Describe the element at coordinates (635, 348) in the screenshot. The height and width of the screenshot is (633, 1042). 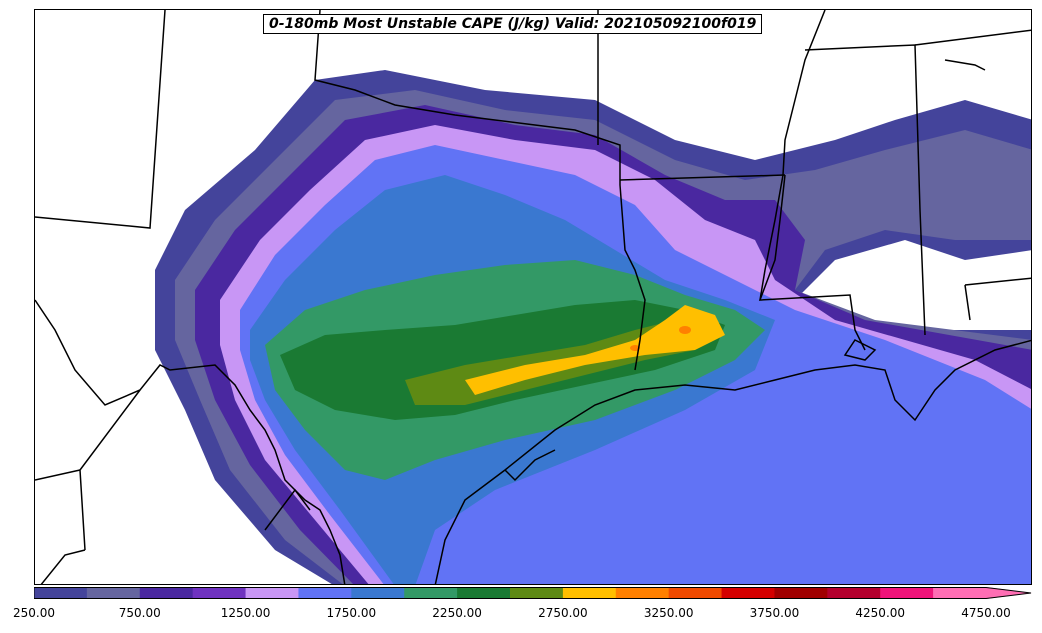
I see `cape-region-3000-south` at that location.